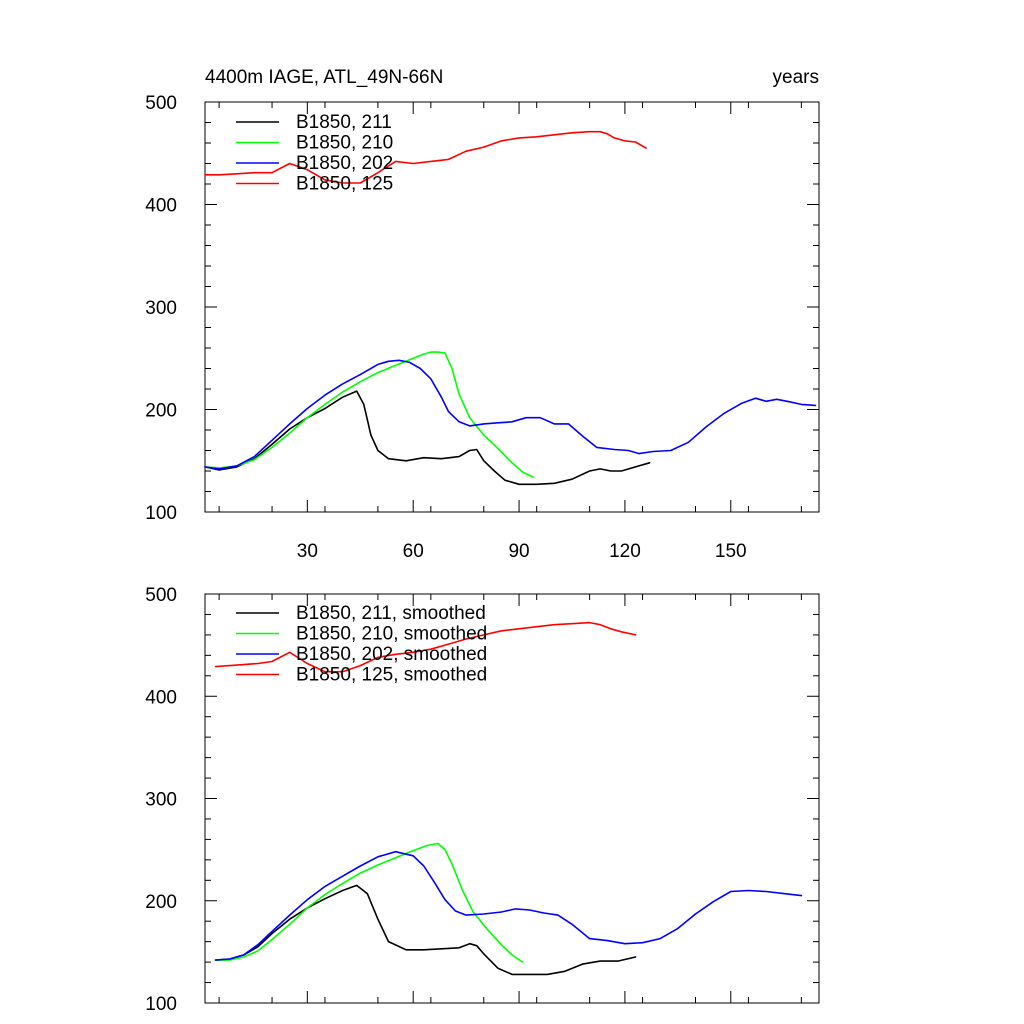  Describe the element at coordinates (391, 613) in the screenshot. I see `legend-label: B1850, 211, smoothed` at that location.